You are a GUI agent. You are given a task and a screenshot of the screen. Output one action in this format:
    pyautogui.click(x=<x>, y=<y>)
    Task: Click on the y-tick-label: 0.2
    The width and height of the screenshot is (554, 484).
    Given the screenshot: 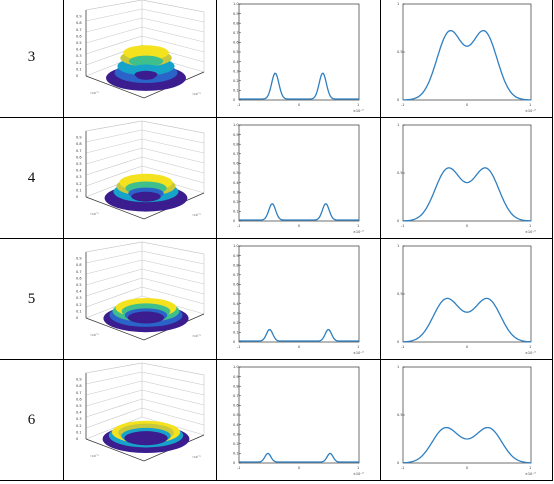 What is the action you would take?
    pyautogui.click(x=236, y=202)
    